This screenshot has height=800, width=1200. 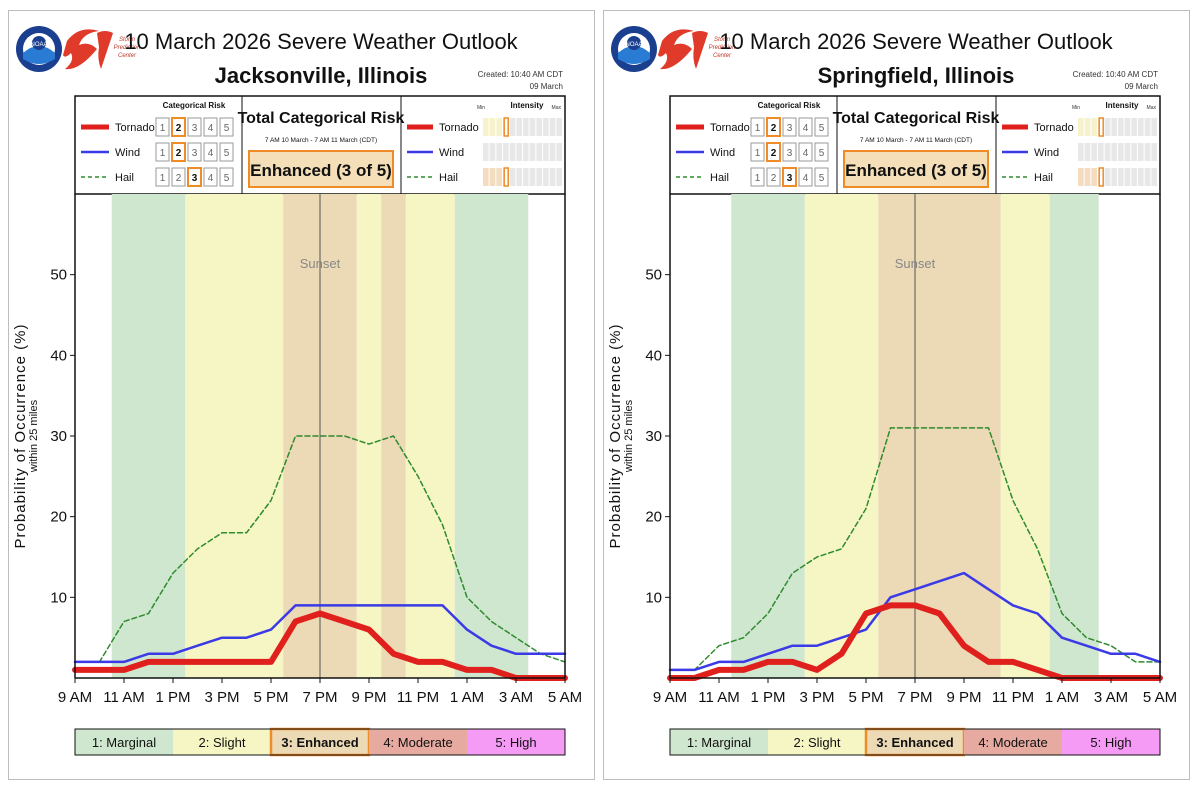 I want to click on outlook-title: 10 March 2026 Severe Weather Outlook, so click(x=321, y=41).